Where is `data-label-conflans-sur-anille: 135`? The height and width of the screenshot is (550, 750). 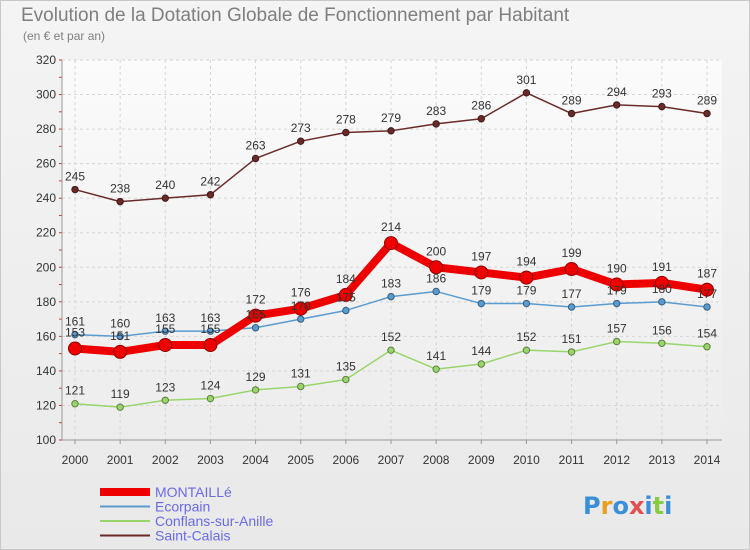
data-label-conflans-sur-anille: 135 is located at coordinates (346, 367).